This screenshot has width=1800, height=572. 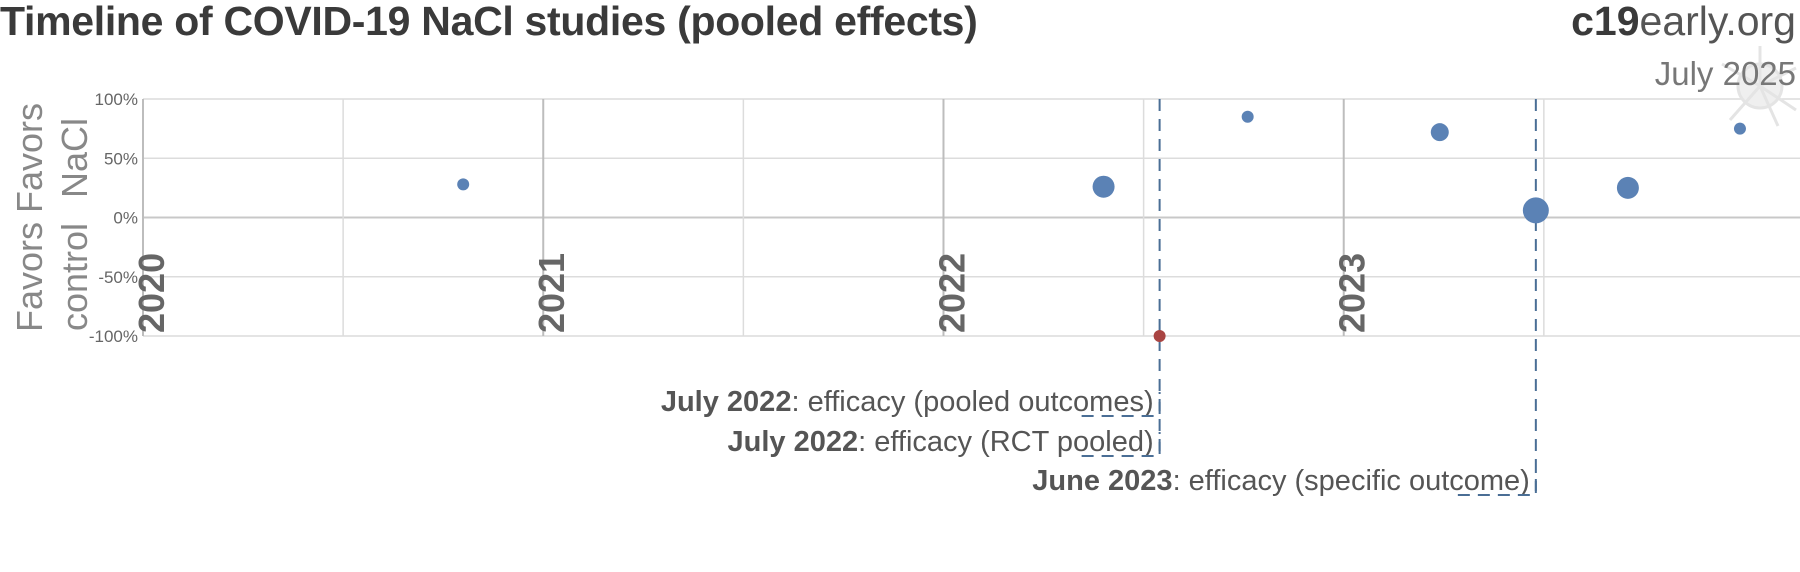 What do you see at coordinates (951, 293) in the screenshot?
I see `year-label: 2022` at bounding box center [951, 293].